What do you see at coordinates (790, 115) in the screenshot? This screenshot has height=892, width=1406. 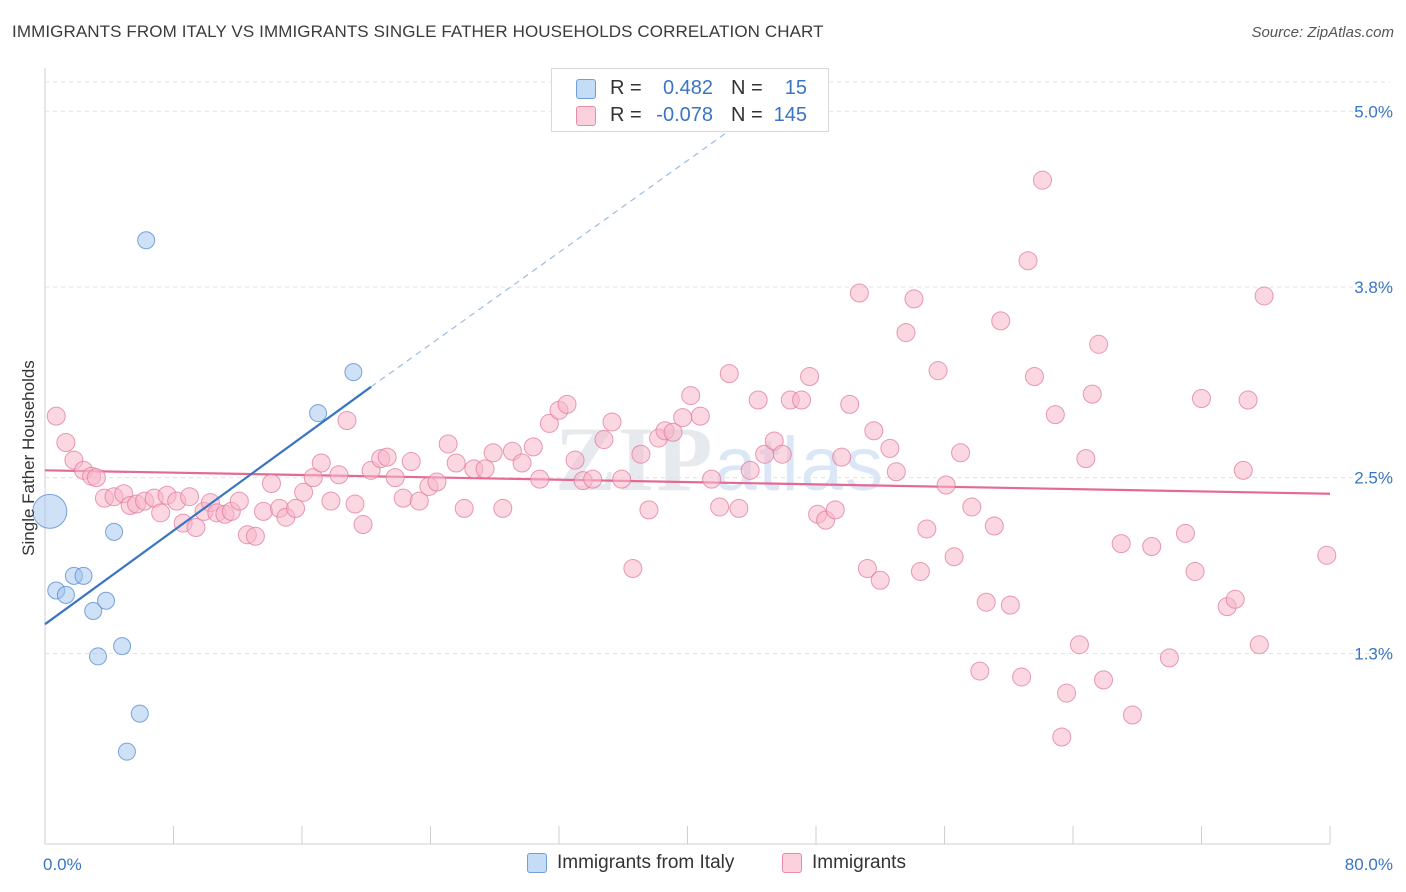 I see `legend-n-value: 145` at bounding box center [790, 115].